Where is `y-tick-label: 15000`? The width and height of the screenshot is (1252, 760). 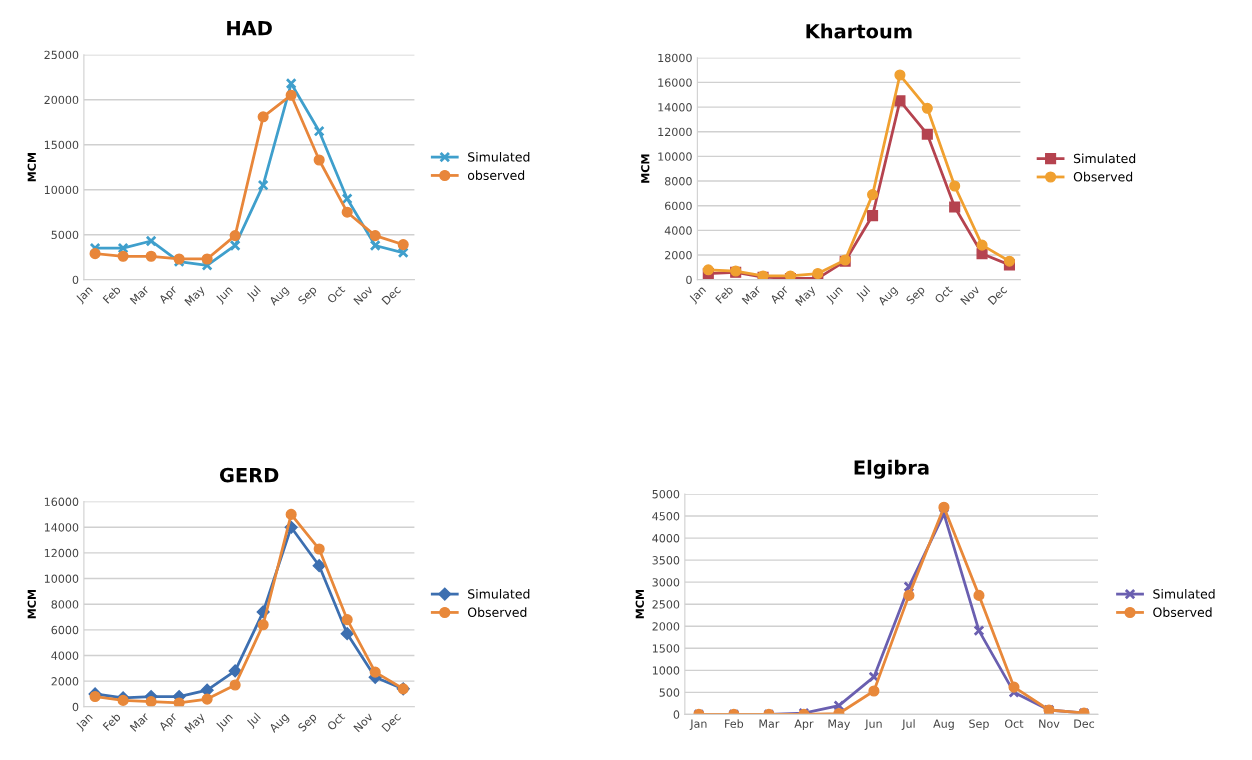 y-tick-label: 15000 is located at coordinates (61, 145).